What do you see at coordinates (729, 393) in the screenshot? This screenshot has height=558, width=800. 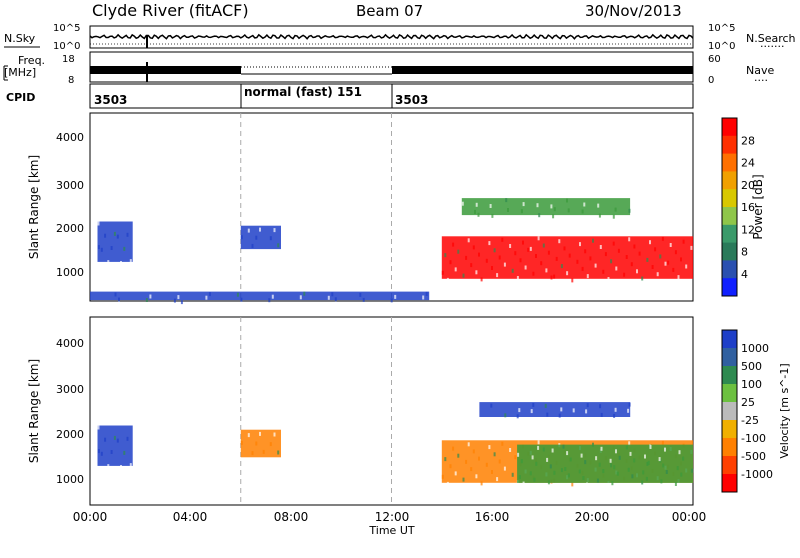 I see `velocity-colorbar-swatch` at bounding box center [729, 393].